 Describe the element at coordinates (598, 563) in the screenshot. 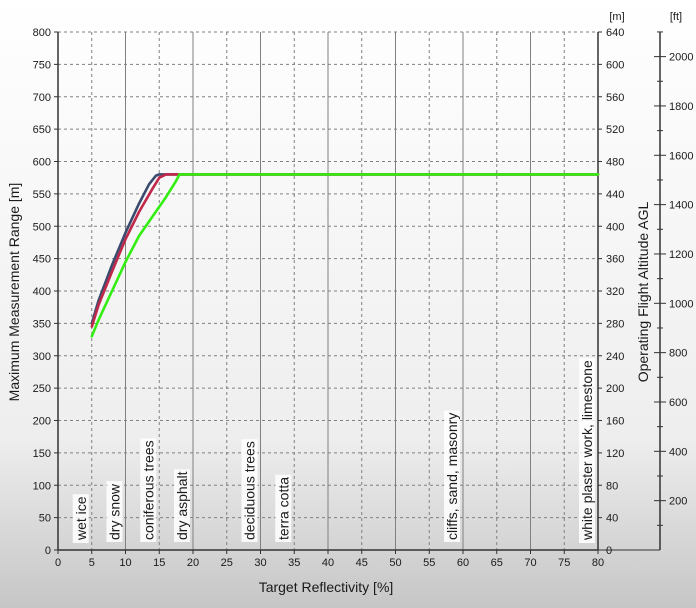

I see `x-tick-label-80: 80` at that location.